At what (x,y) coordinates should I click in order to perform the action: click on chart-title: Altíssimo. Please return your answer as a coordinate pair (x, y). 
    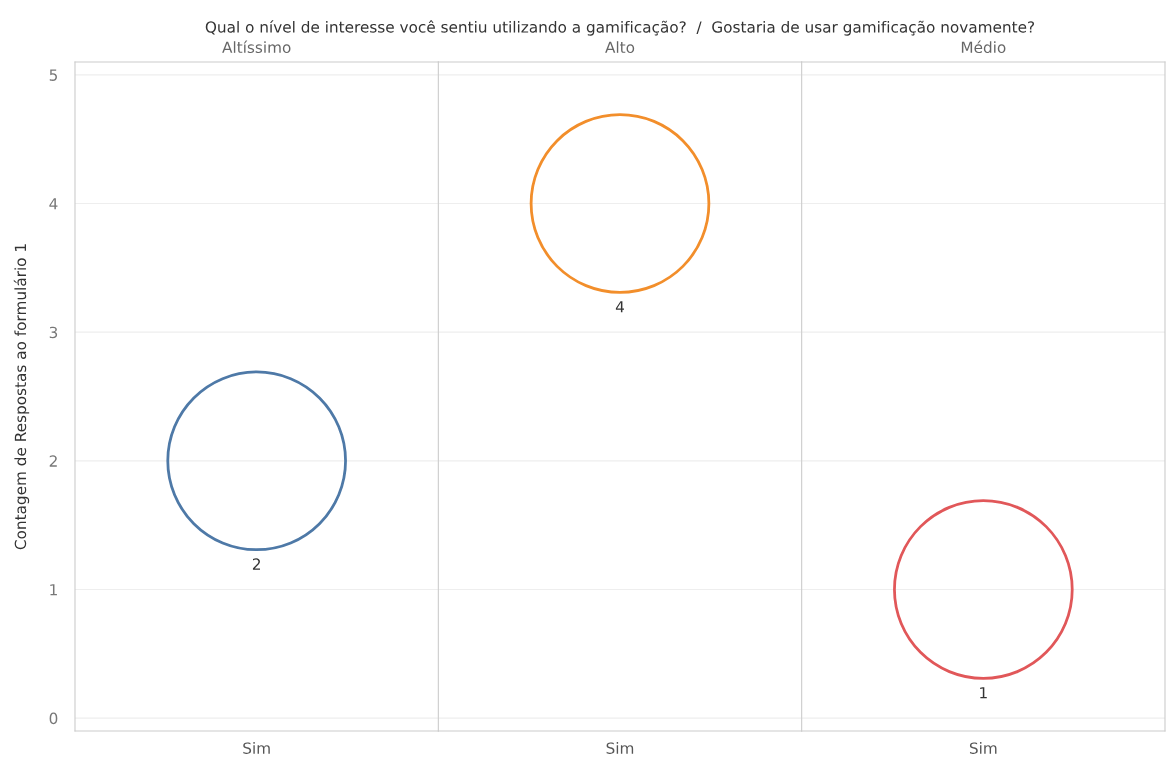
    Looking at the image, I should click on (256, 47).